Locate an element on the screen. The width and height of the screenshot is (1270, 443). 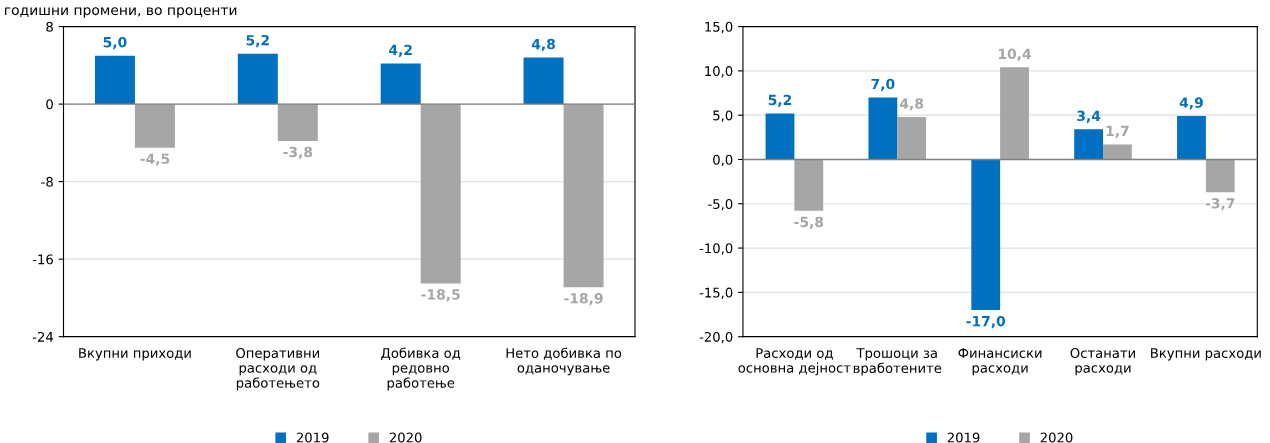
data-label: 7,0 is located at coordinates (883, 84).